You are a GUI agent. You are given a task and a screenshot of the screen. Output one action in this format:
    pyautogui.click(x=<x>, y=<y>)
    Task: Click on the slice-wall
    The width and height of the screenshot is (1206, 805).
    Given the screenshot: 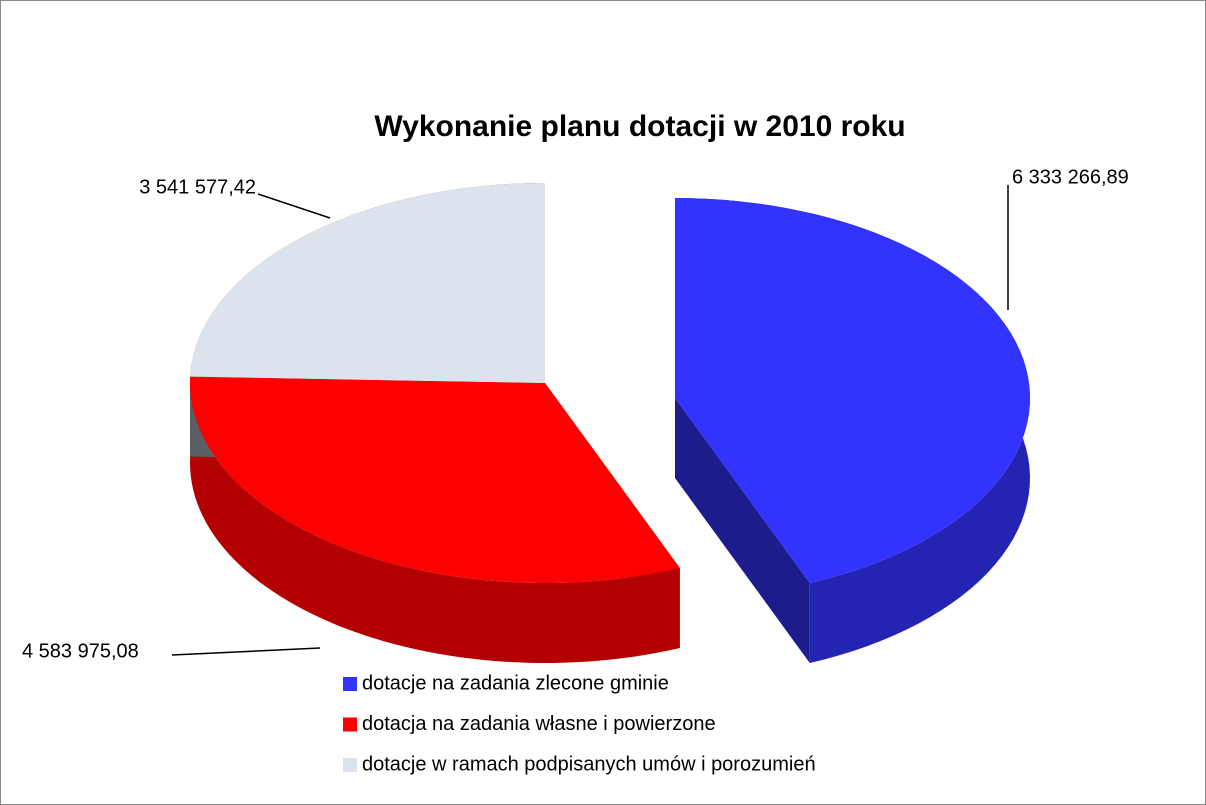 What is the action you would take?
    pyautogui.click(x=435, y=519)
    